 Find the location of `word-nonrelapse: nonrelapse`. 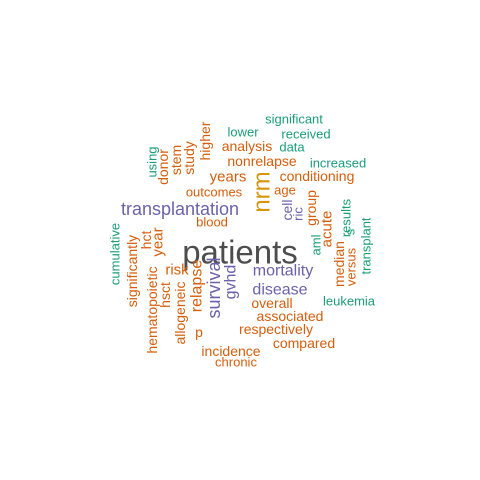

word-nonrelapse: nonrelapse is located at coordinates (261, 161).